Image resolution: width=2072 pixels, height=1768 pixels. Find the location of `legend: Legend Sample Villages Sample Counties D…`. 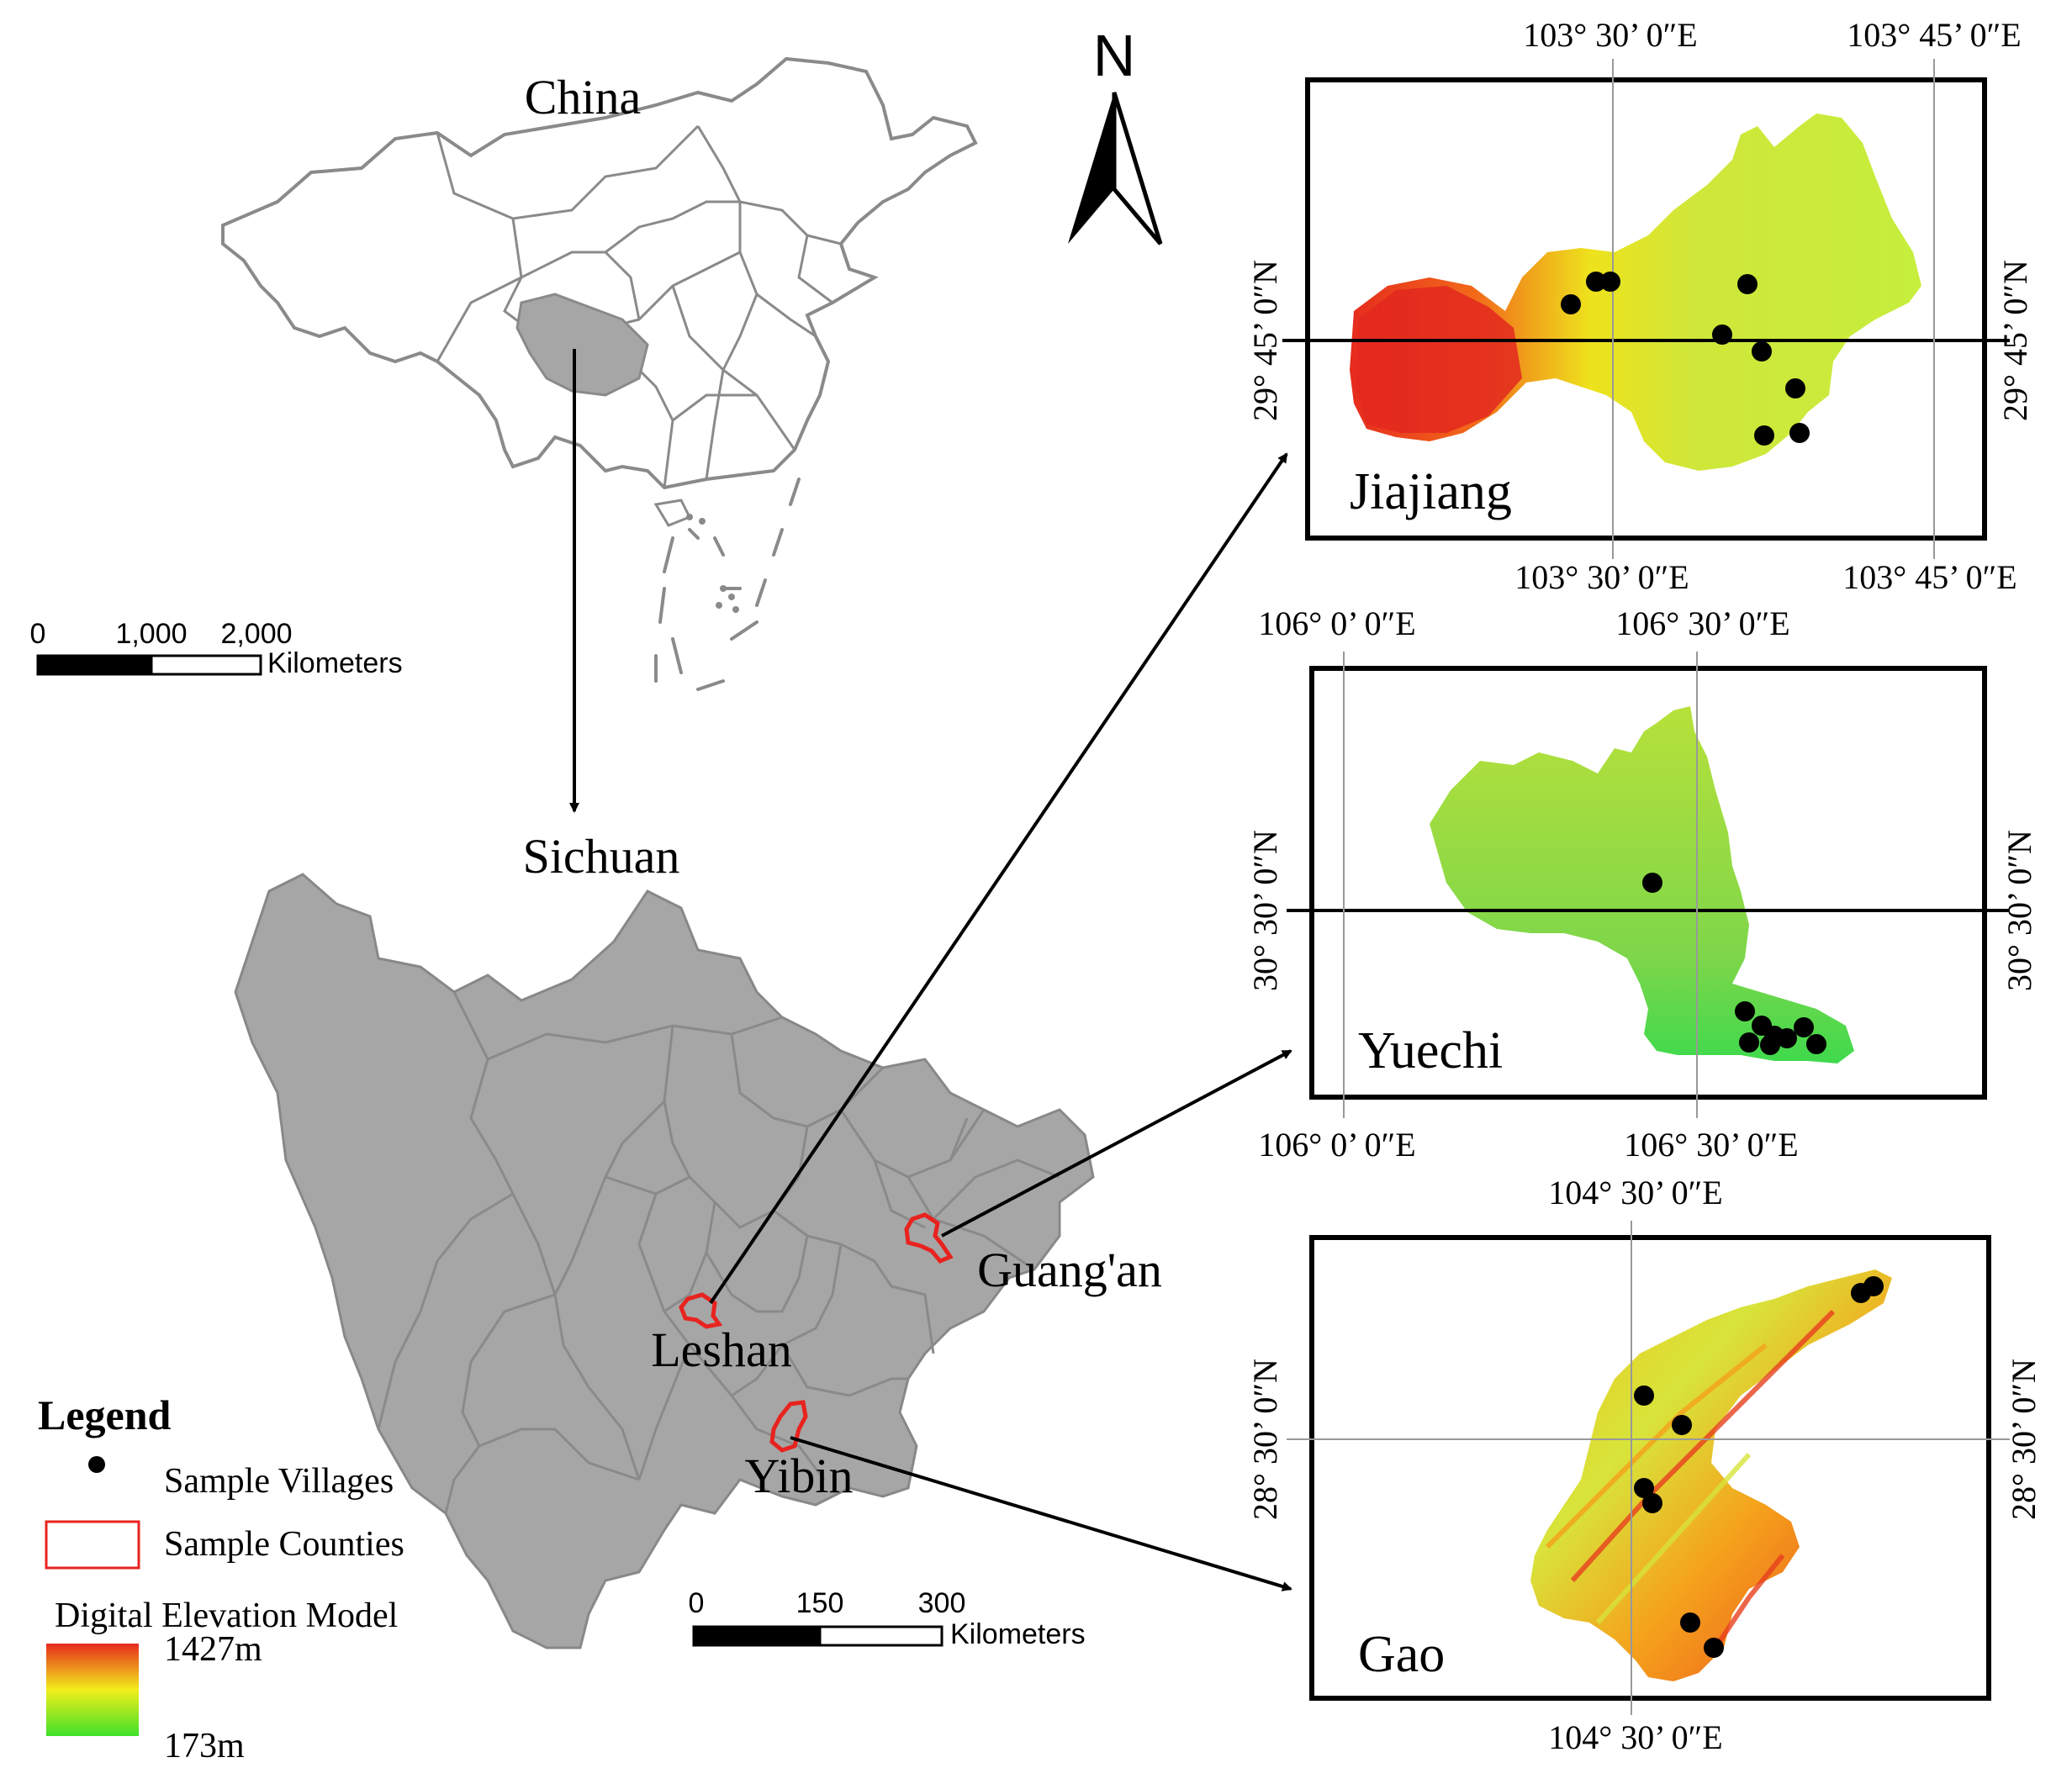

legend: Legend Sample Villages Sample Counties D… is located at coordinates (221, 1578).